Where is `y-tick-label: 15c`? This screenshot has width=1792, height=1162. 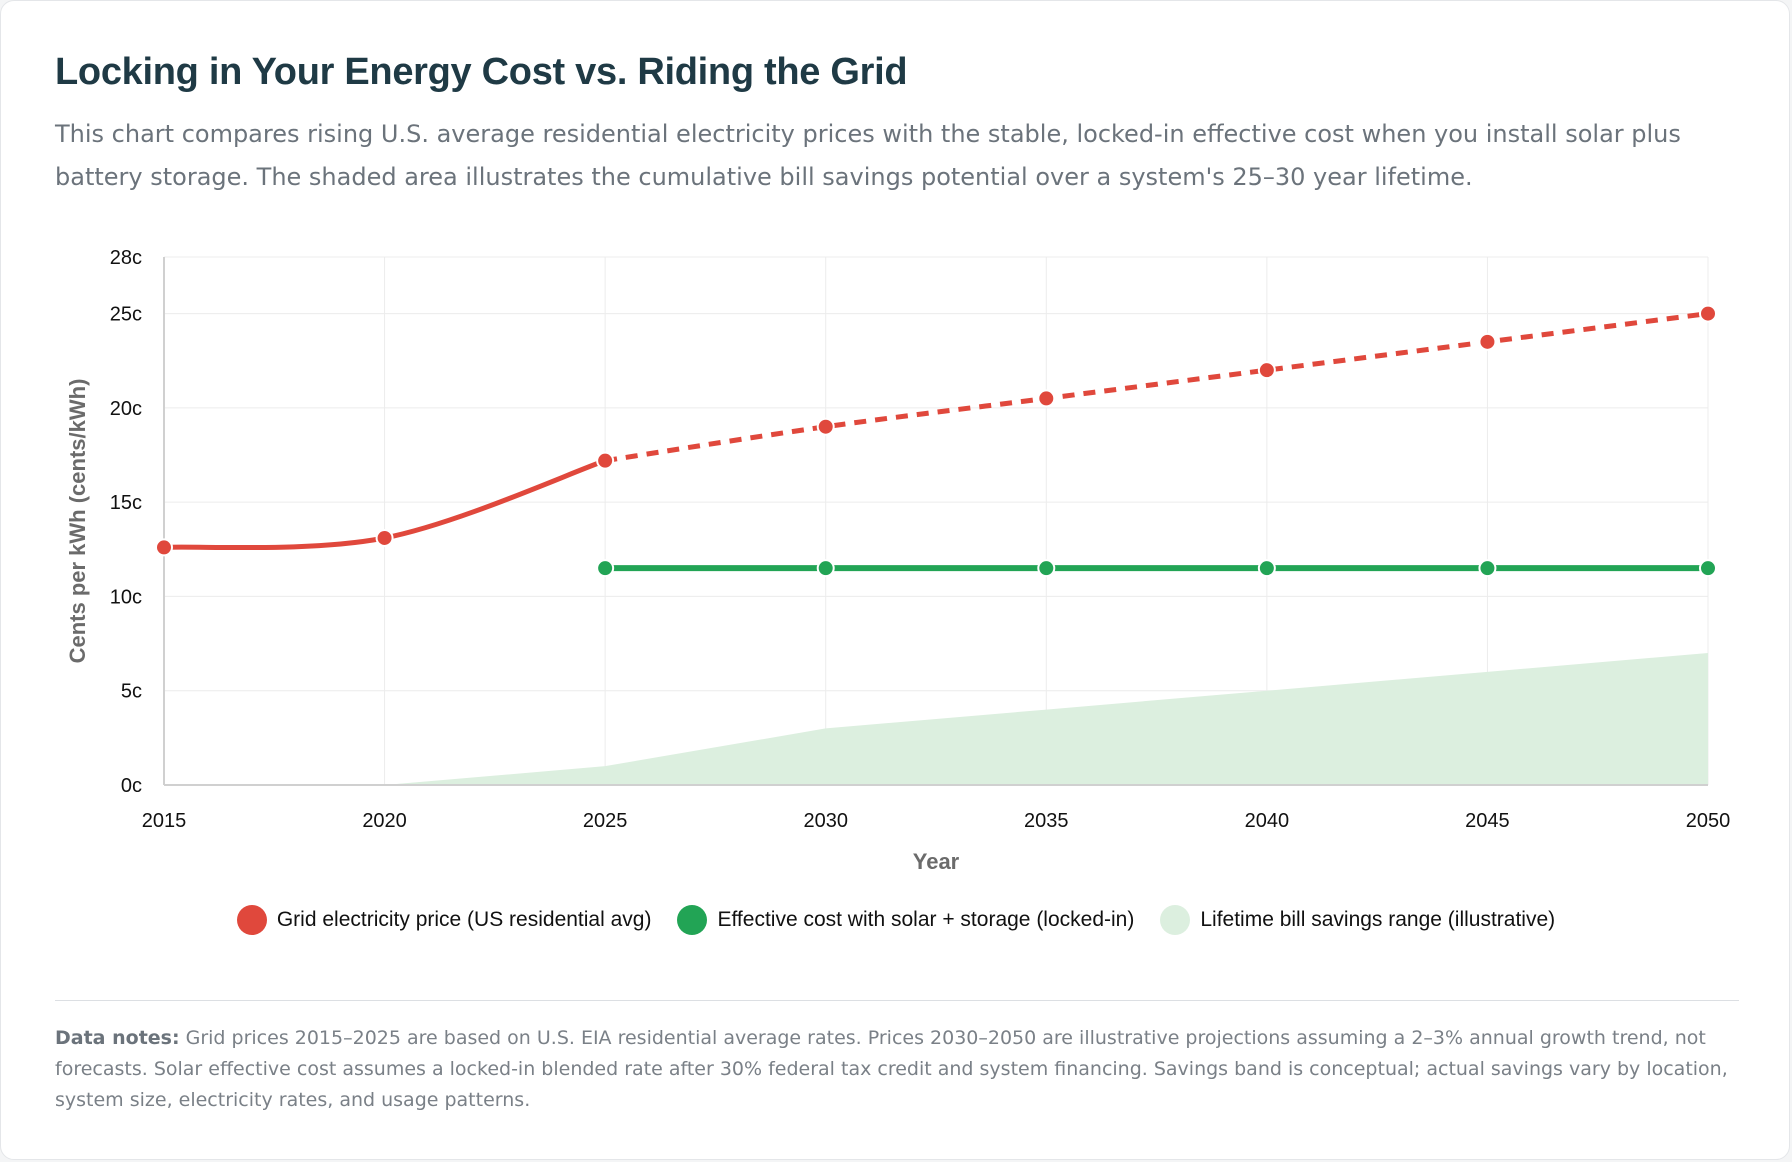
y-tick-label: 15c is located at coordinates (126, 503).